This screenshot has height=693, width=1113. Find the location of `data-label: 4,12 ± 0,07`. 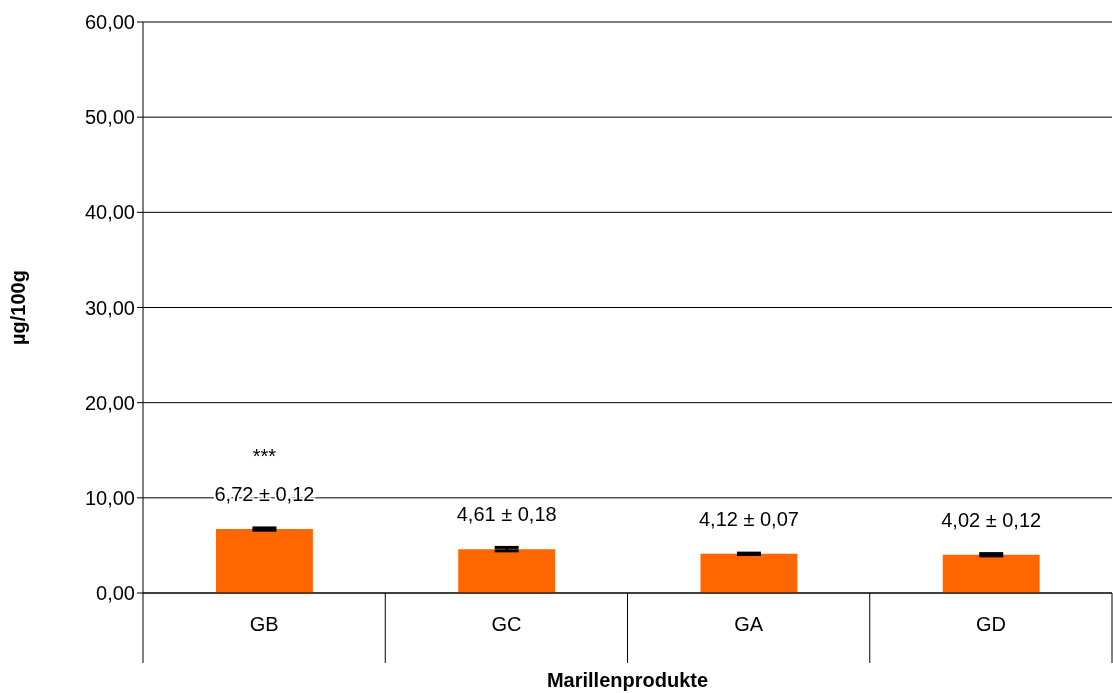

data-label: 4,12 ± 0,07 is located at coordinates (748, 518).